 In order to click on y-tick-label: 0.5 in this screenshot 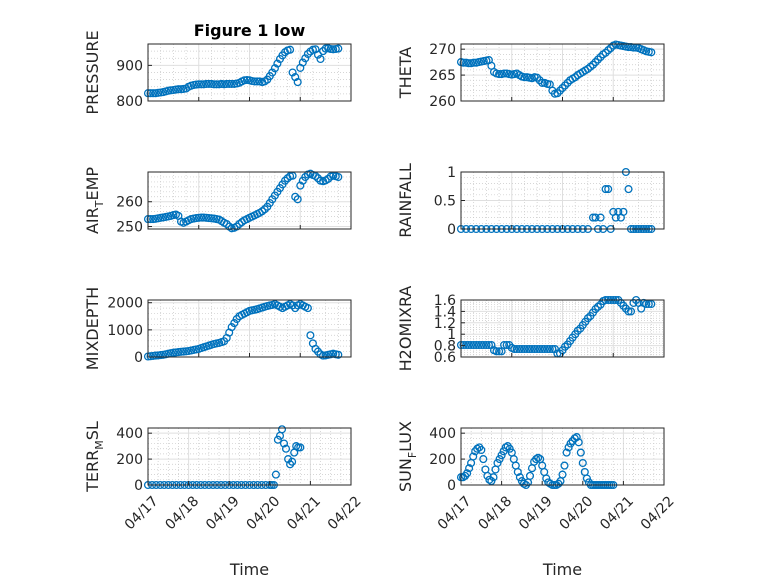, I will do `click(445, 202)`.